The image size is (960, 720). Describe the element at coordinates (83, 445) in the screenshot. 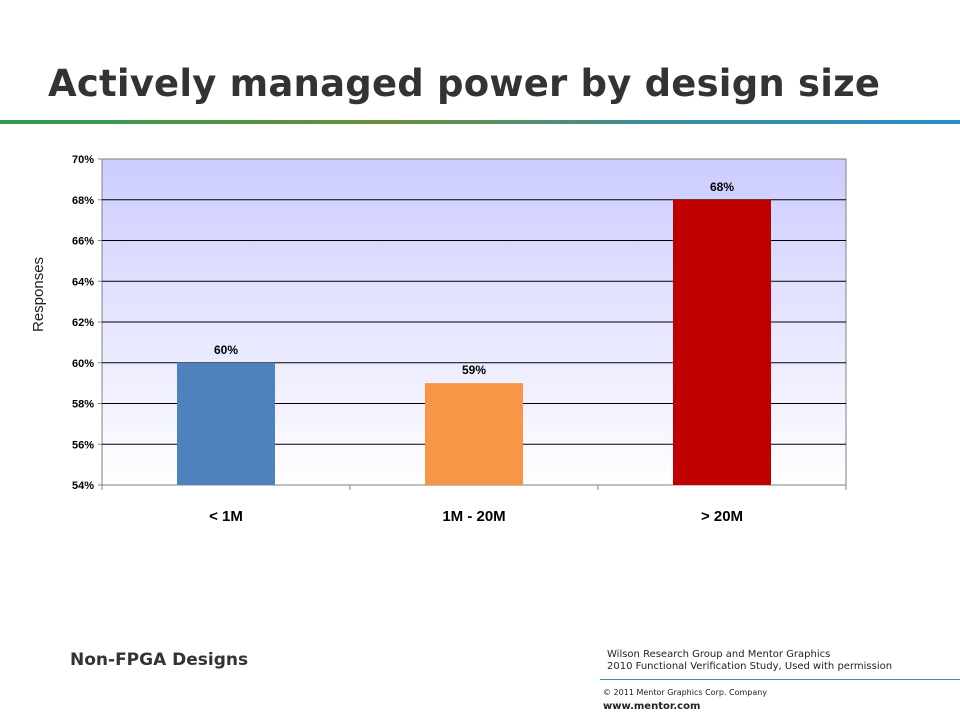

I see `y-tick-label: 56%` at that location.